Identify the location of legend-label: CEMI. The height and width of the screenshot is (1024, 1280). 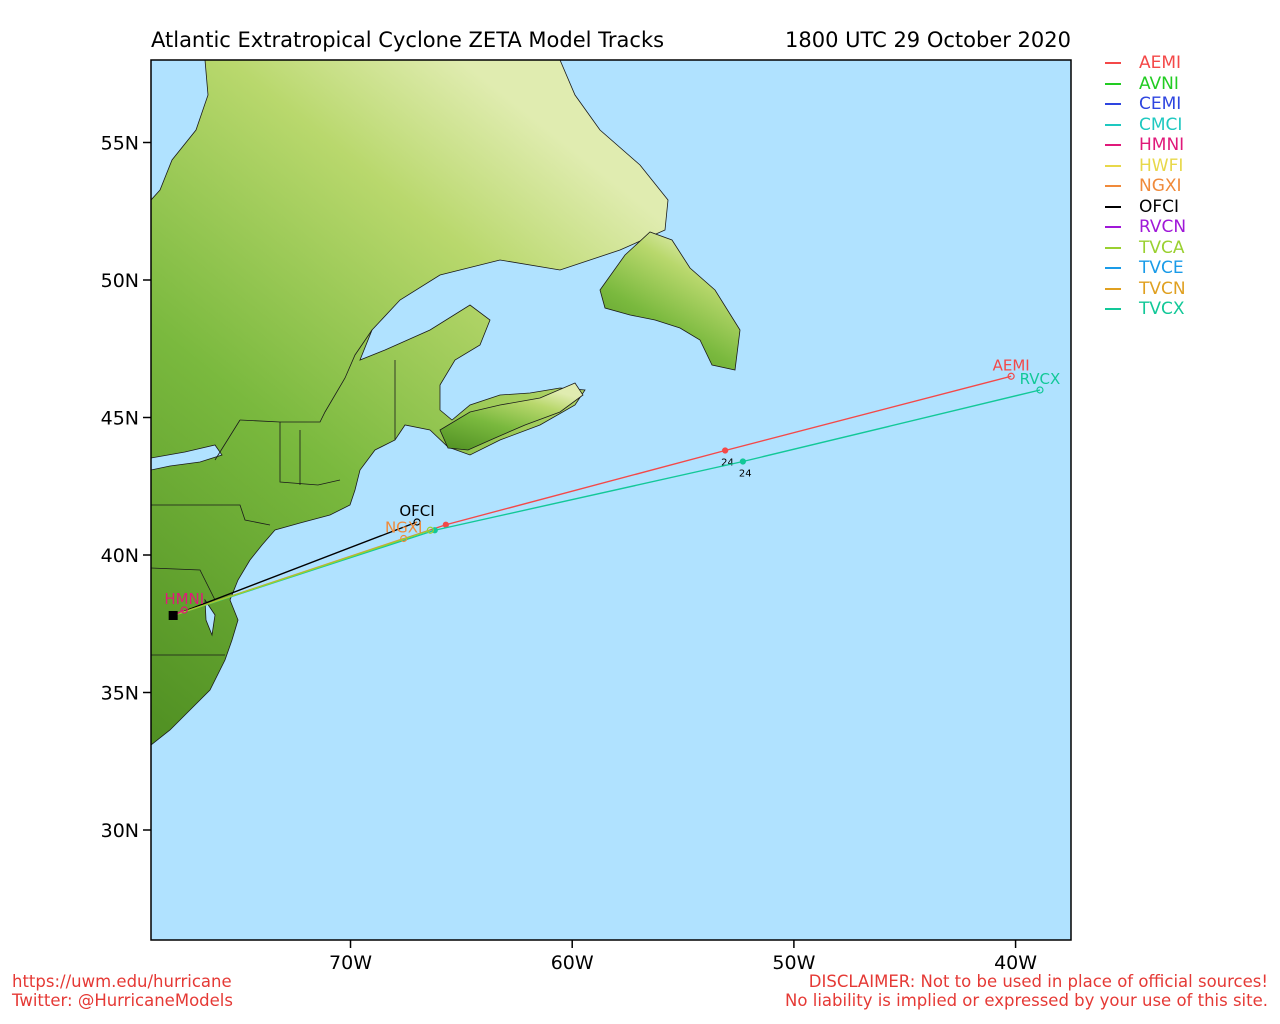
(1160, 104).